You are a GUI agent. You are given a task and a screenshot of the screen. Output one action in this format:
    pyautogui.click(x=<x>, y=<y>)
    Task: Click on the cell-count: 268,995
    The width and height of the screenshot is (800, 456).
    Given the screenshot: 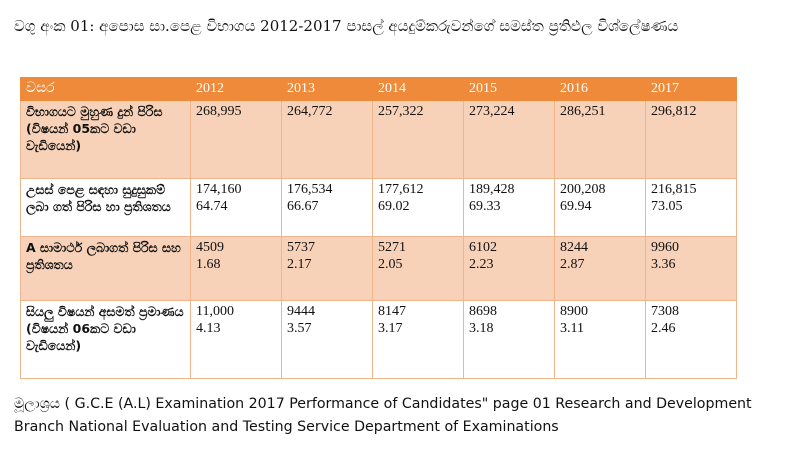 What is the action you would take?
    pyautogui.click(x=219, y=111)
    